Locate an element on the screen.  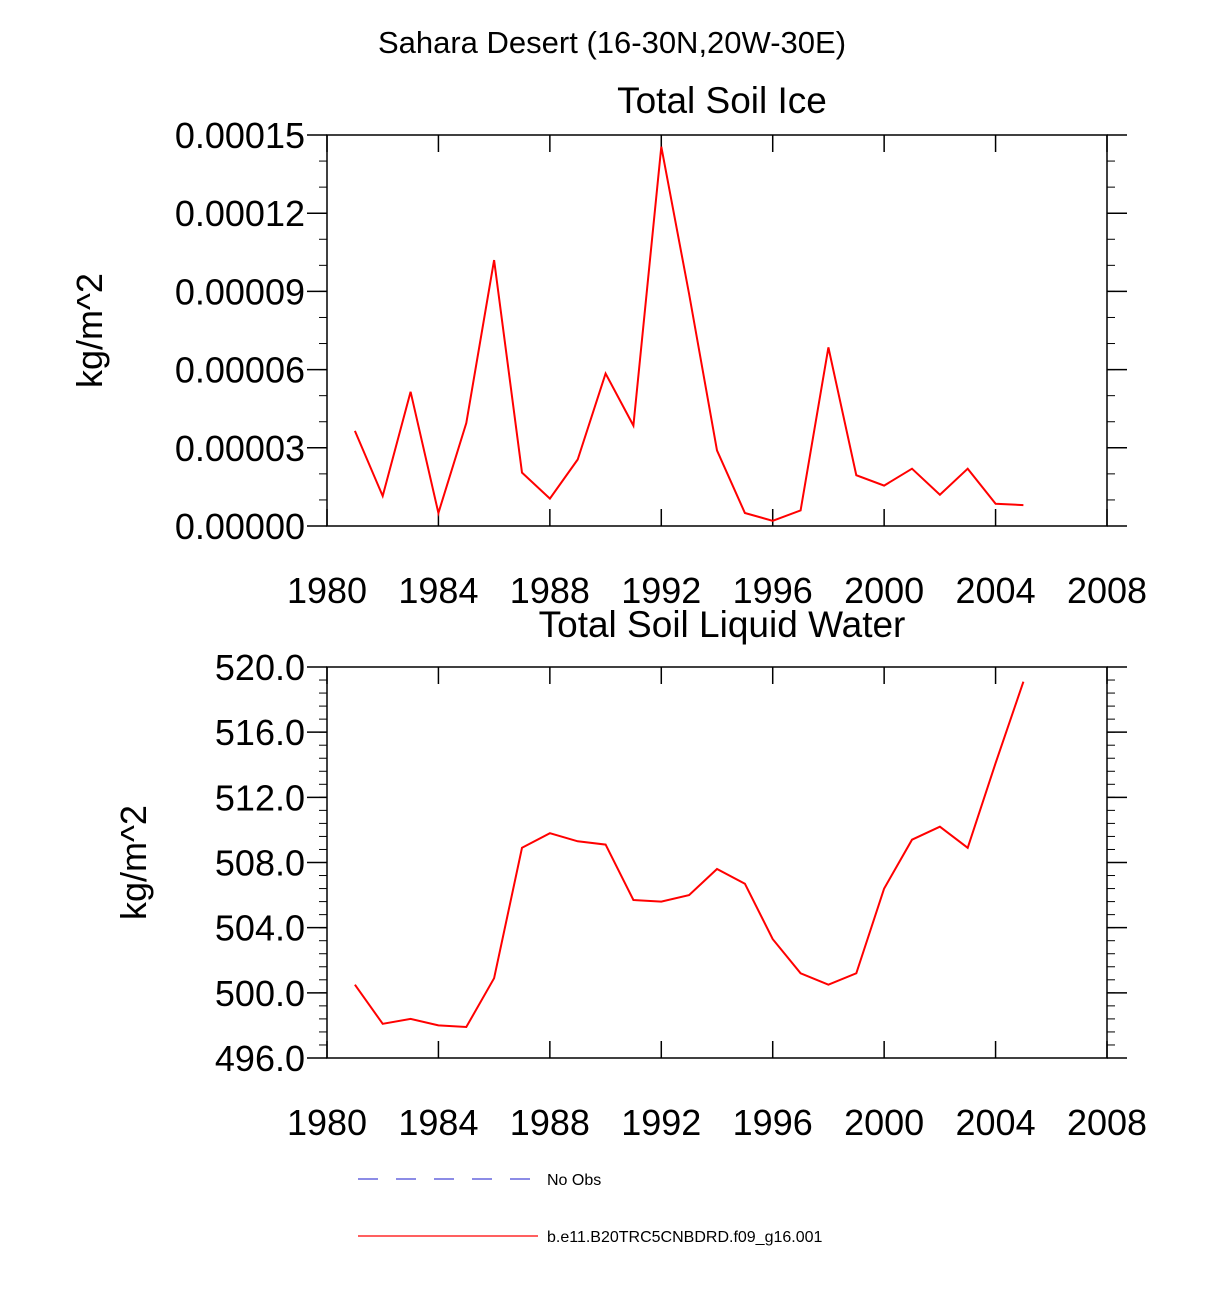
y-tick-label: 520.0 is located at coordinates (260, 667).